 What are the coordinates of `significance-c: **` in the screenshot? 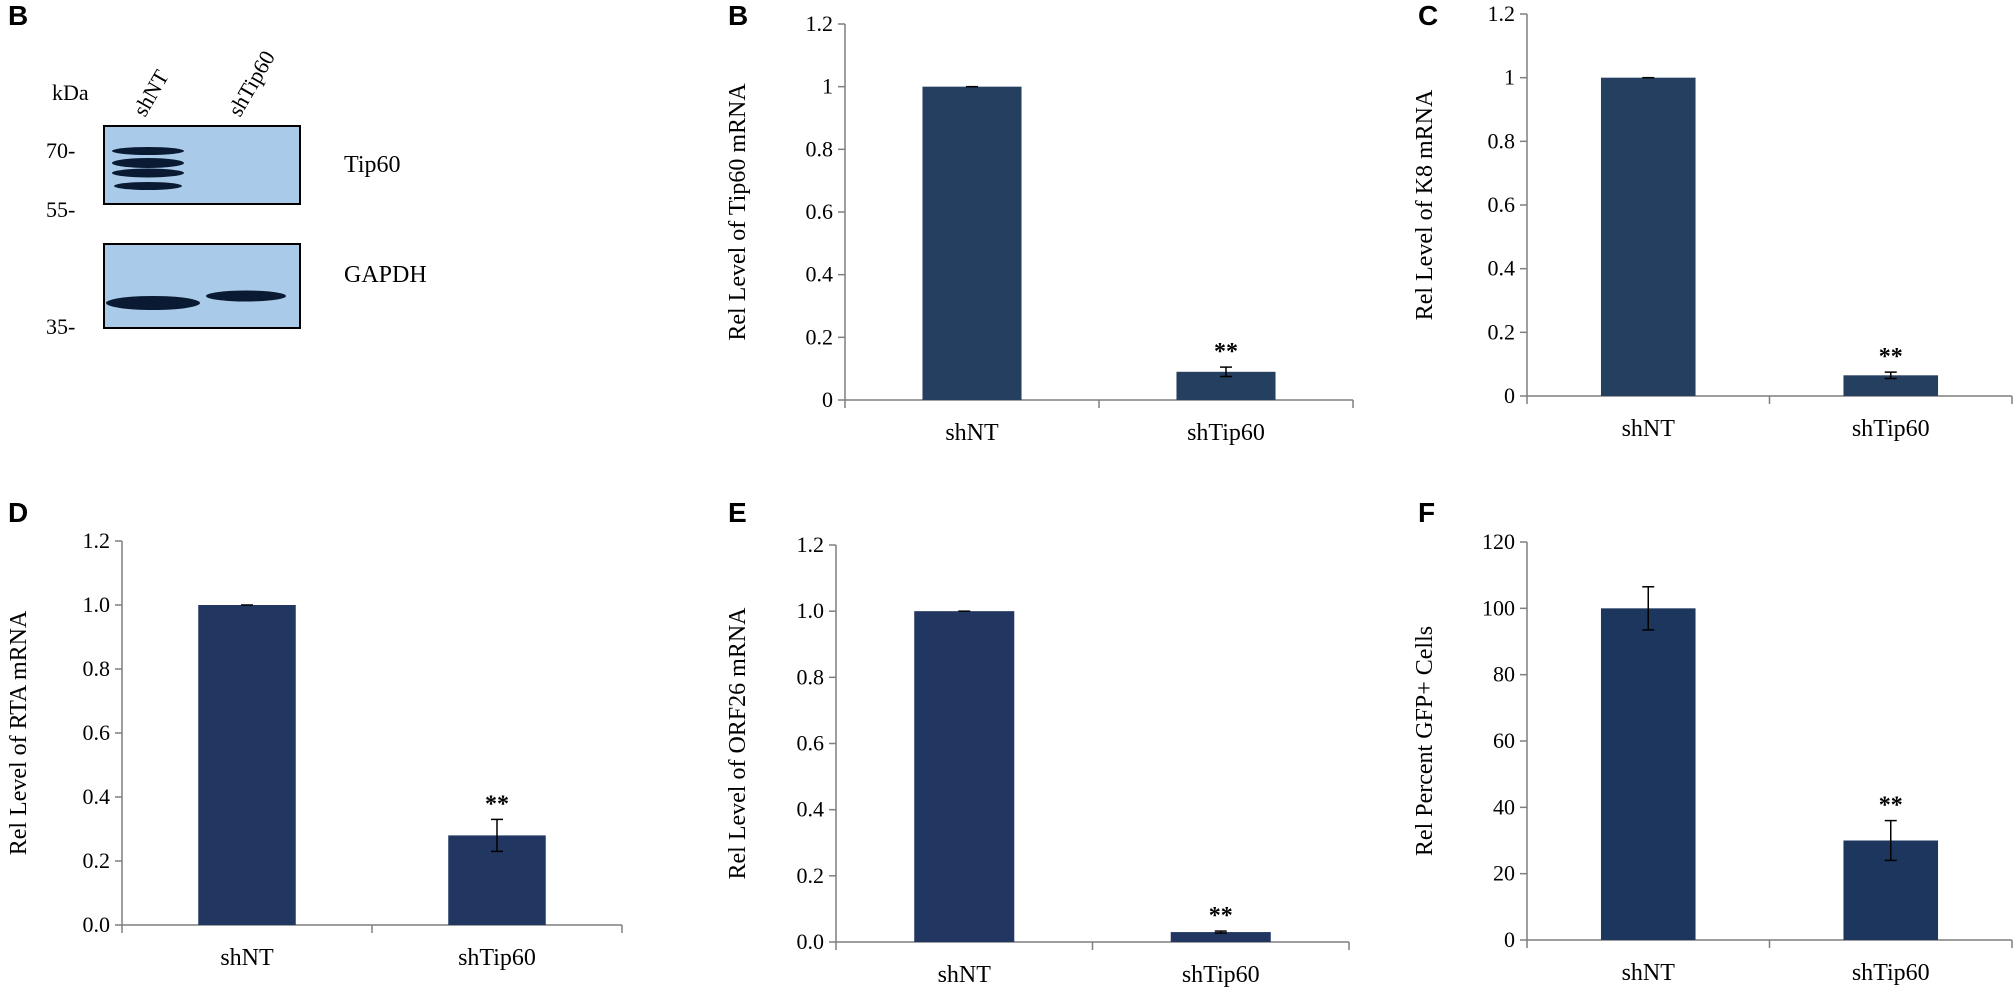 It's located at (1891, 357).